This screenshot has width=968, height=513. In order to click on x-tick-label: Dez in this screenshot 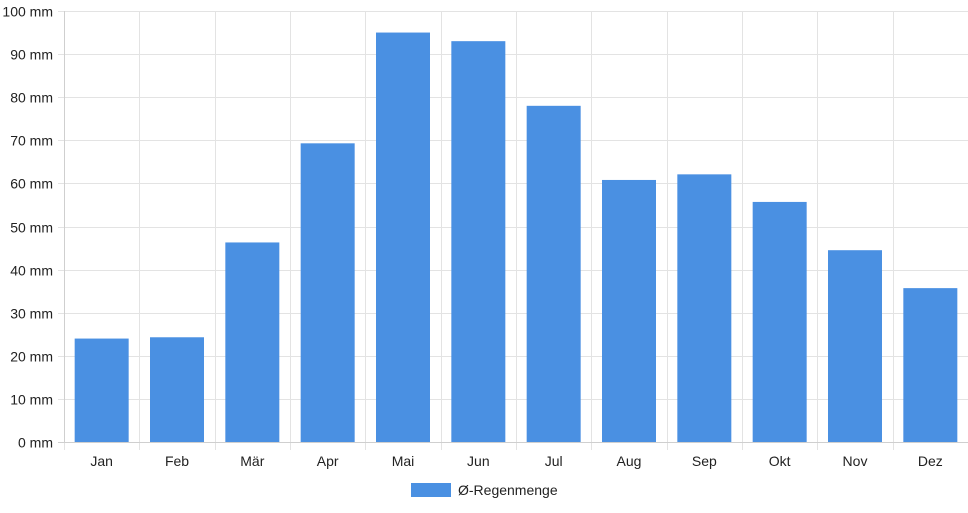, I will do `click(930, 461)`.